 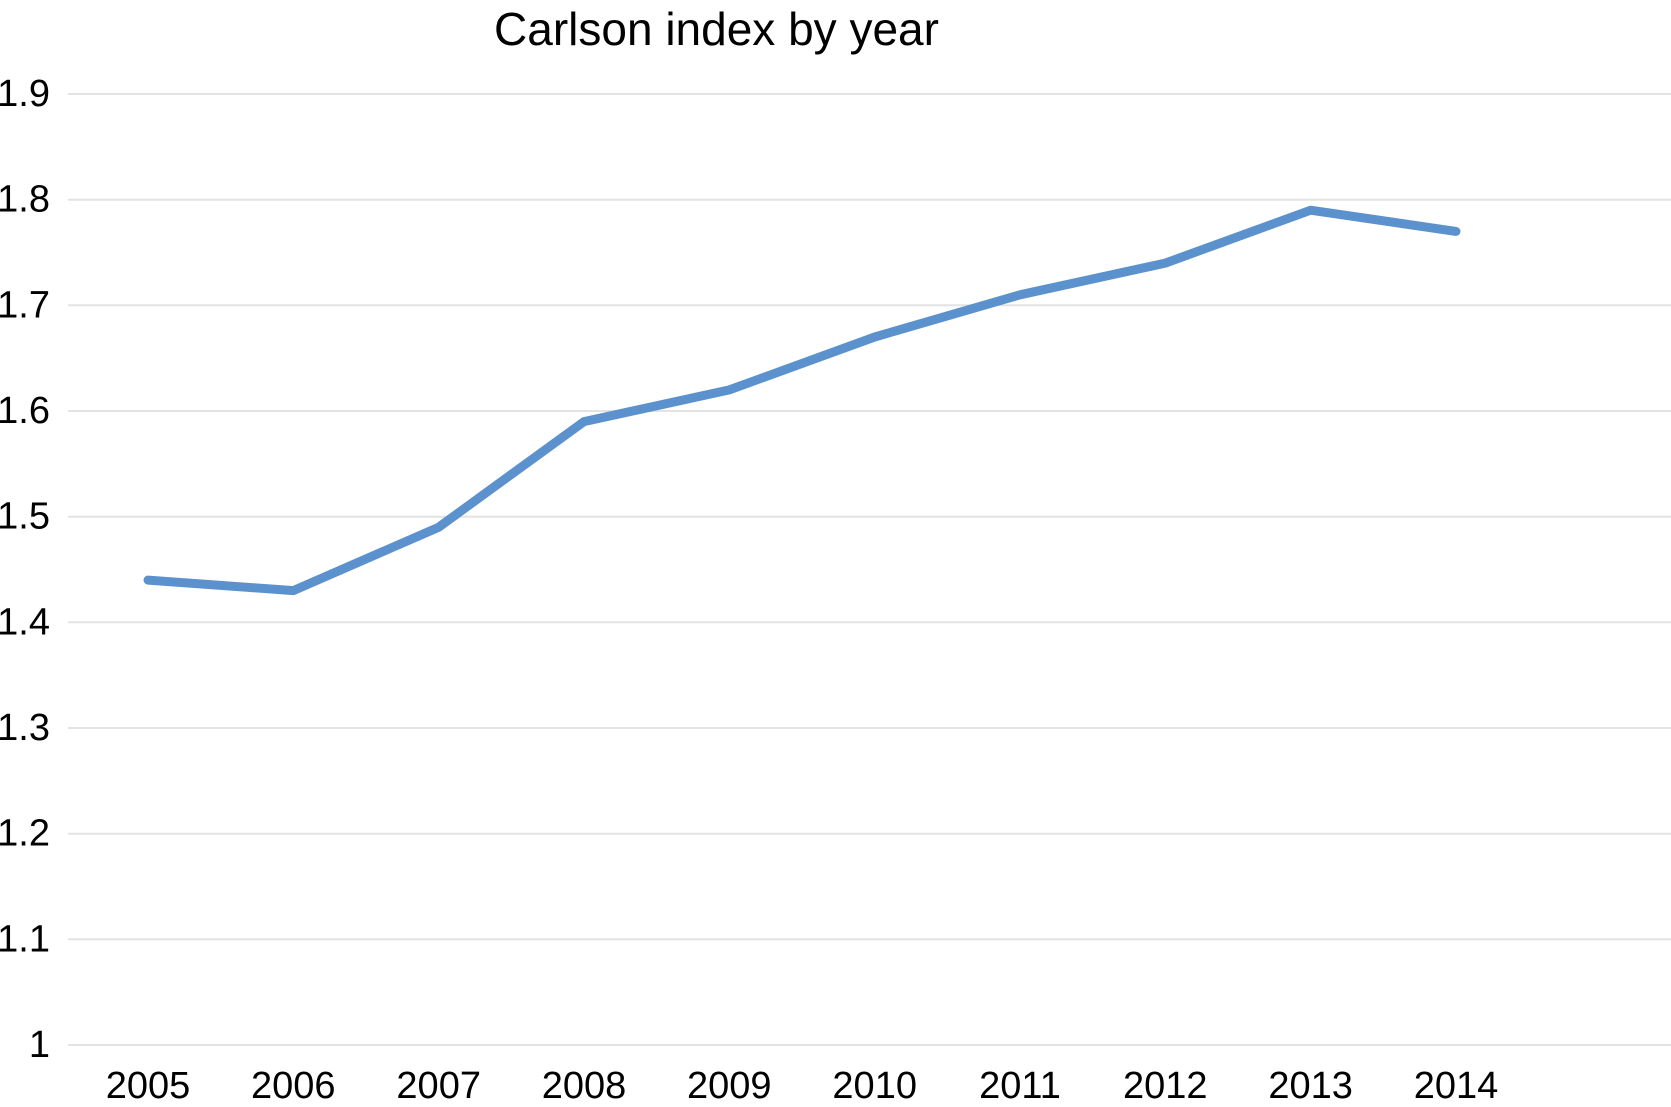 What do you see at coordinates (584, 1086) in the screenshot?
I see `x-tick-label: 2008` at bounding box center [584, 1086].